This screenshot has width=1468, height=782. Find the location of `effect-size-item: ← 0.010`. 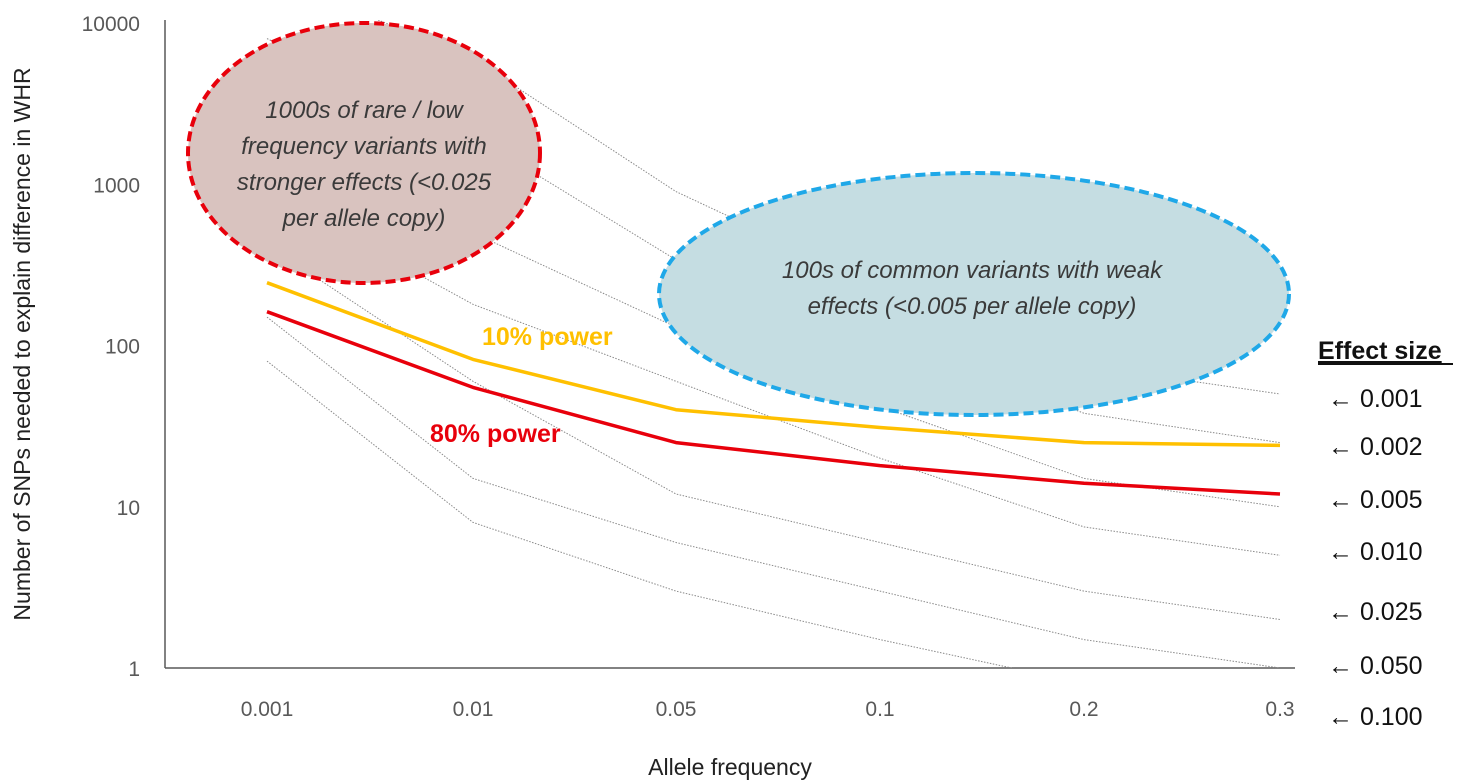

effect-size-item: ← 0.010 is located at coordinates (1375, 552).